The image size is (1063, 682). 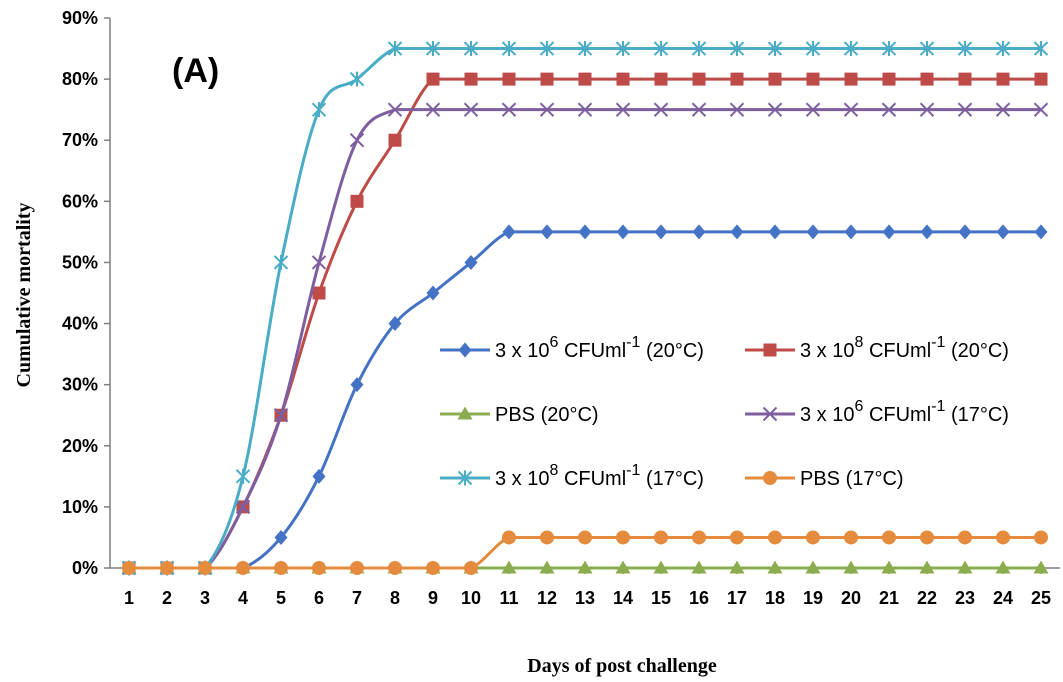 I want to click on x-tick-label: 12, so click(x=547, y=598).